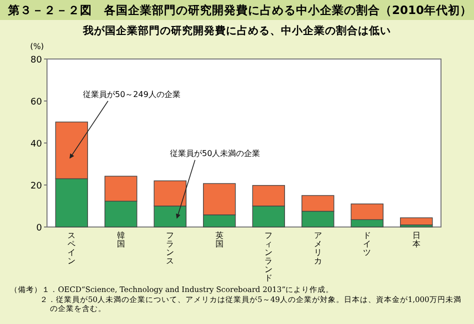 The image size is (474, 324). I want to click on annotation: 従業員が50人未満の企業, so click(215, 153).